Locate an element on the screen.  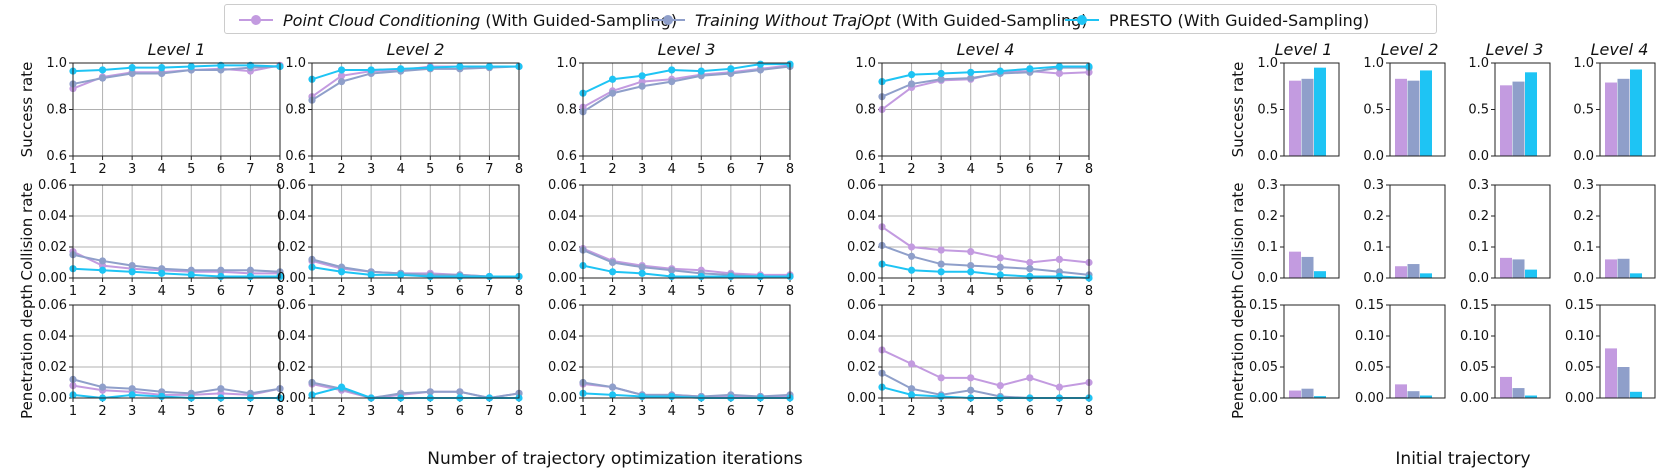
legend-swatch-training-without-trajopt is located at coordinates (668, 20).